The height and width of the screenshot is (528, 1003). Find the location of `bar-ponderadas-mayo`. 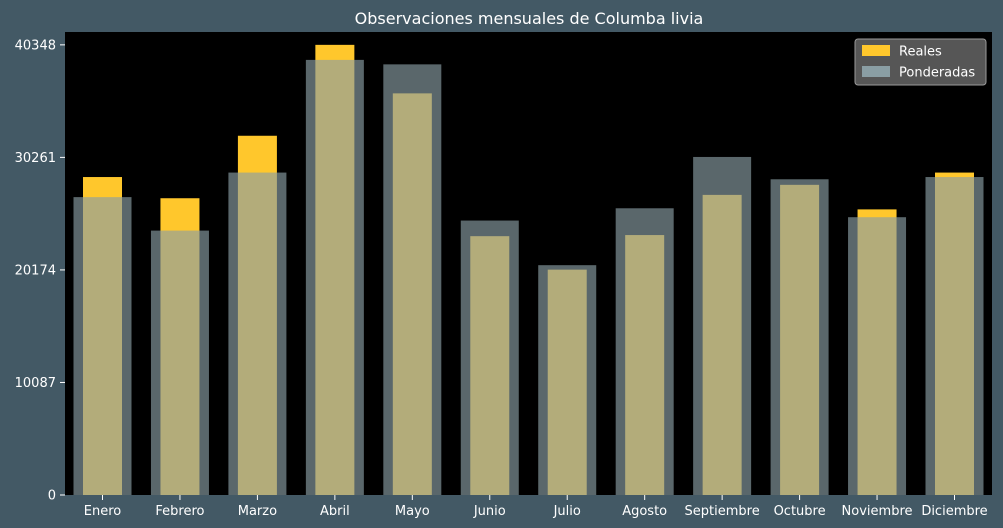

bar-ponderadas-mayo is located at coordinates (412, 279).